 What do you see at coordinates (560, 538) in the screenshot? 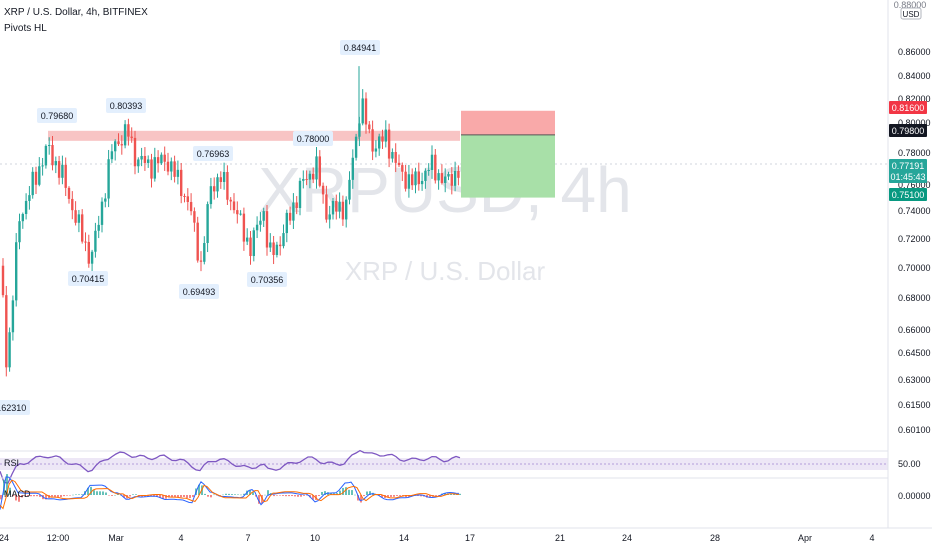
I see `time-tick: 21` at bounding box center [560, 538].